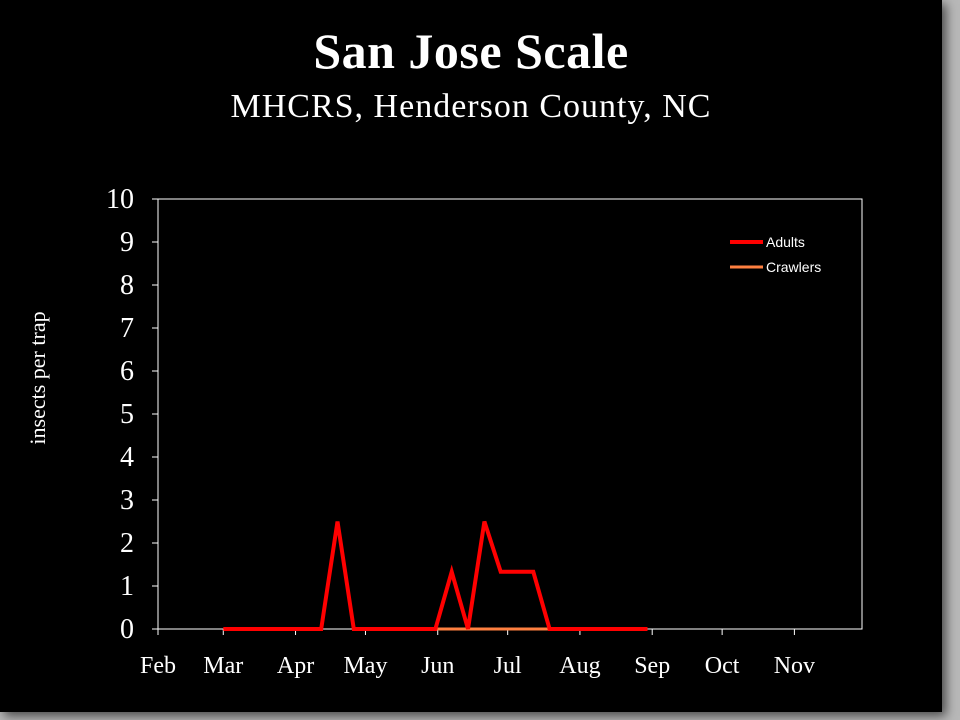  Describe the element at coordinates (127, 586) in the screenshot. I see `y-tick-label: 1` at that location.